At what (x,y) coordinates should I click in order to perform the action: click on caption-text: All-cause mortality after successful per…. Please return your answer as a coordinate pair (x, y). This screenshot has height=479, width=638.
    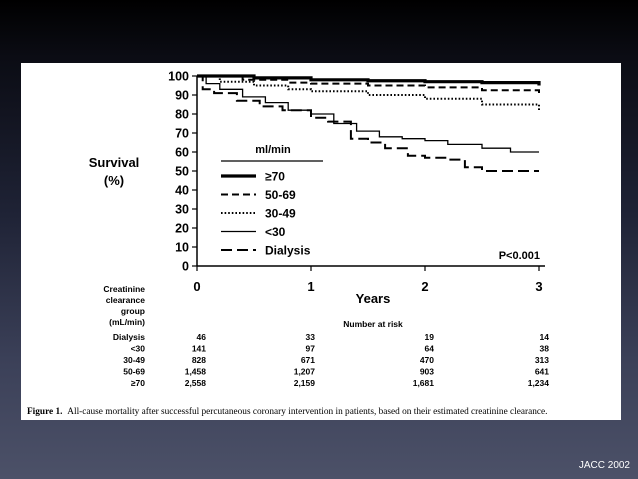
    Looking at the image, I should click on (307, 411).